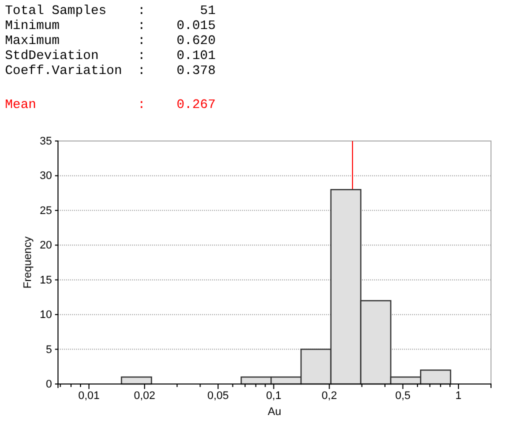 The height and width of the screenshot is (422, 513). What do you see at coordinates (110, 104) in the screenshot?
I see `ref-line-label: Mean : 0.267` at bounding box center [110, 104].